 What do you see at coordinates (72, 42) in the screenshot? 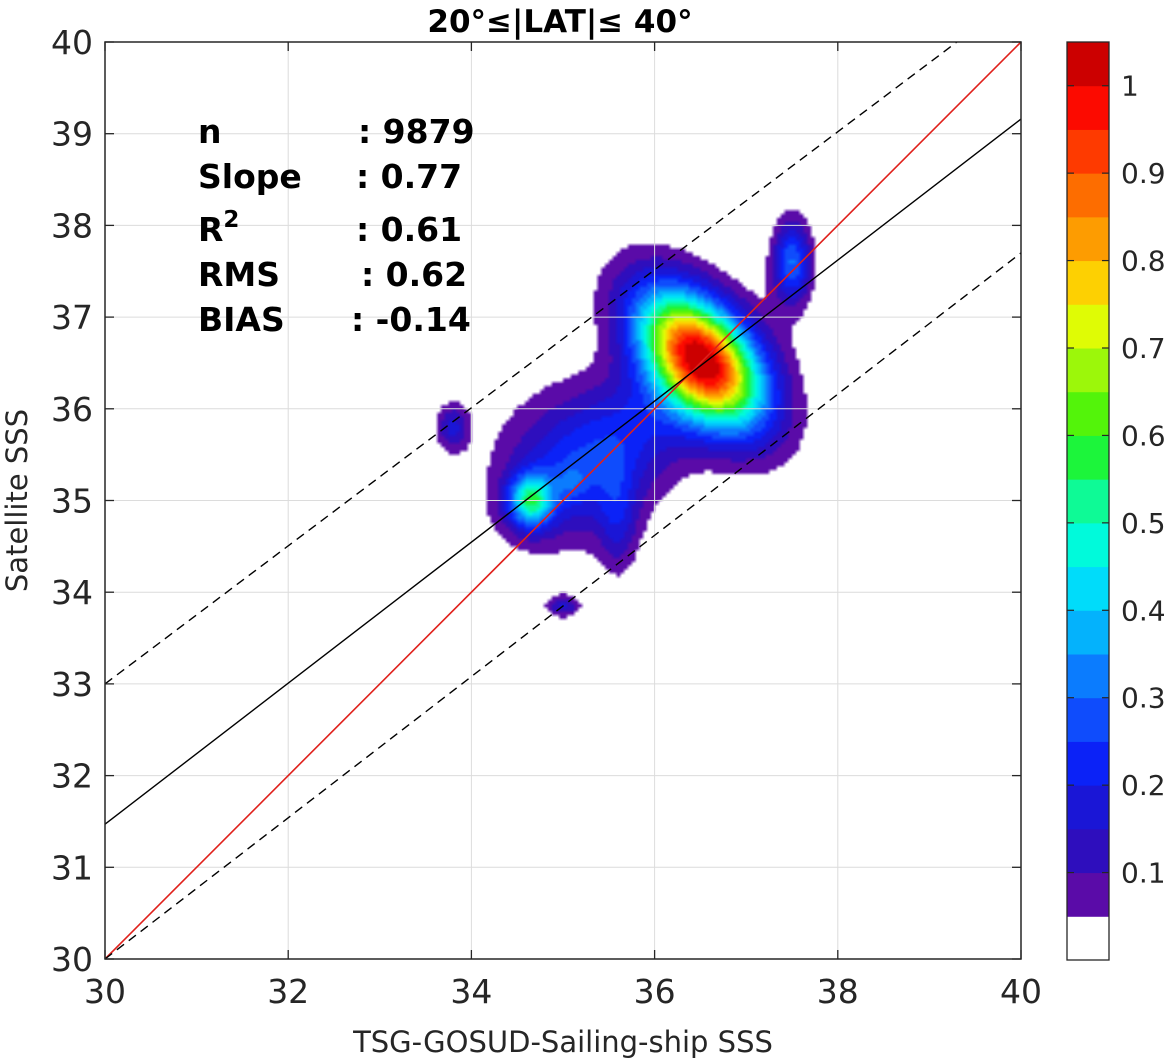
I see `y-tick-label: 40` at bounding box center [72, 42].